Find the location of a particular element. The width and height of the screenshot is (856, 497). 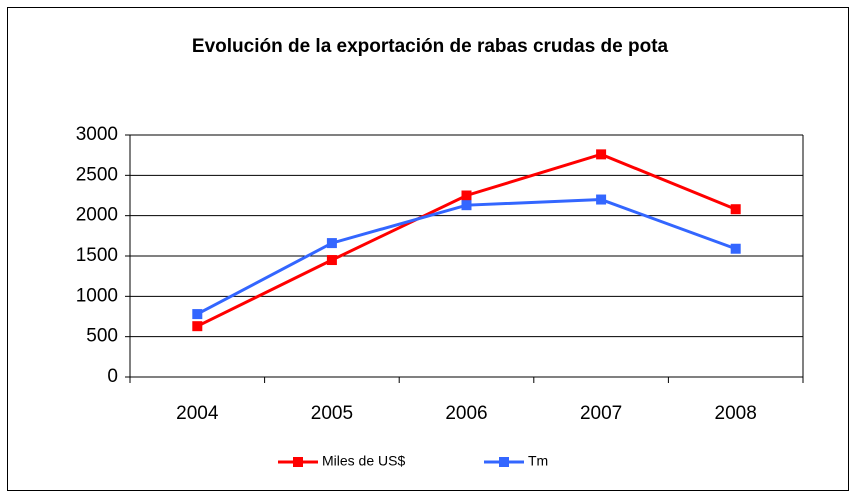

y-tick-label: 2500 is located at coordinates (97, 174).